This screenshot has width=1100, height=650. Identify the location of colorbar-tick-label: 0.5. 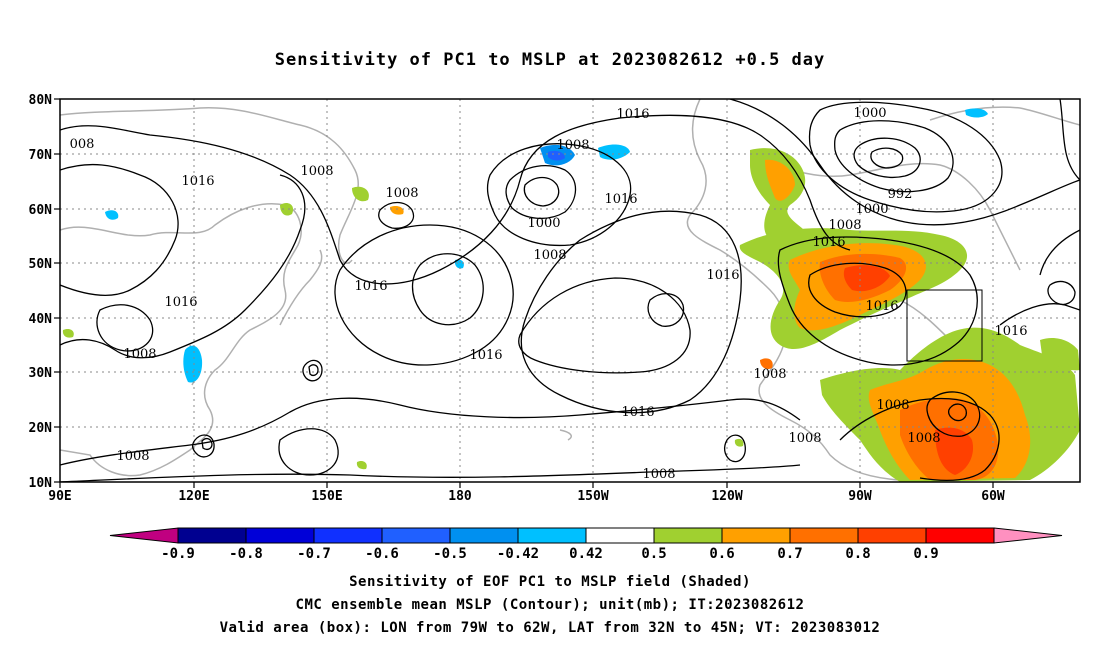
(653, 554).